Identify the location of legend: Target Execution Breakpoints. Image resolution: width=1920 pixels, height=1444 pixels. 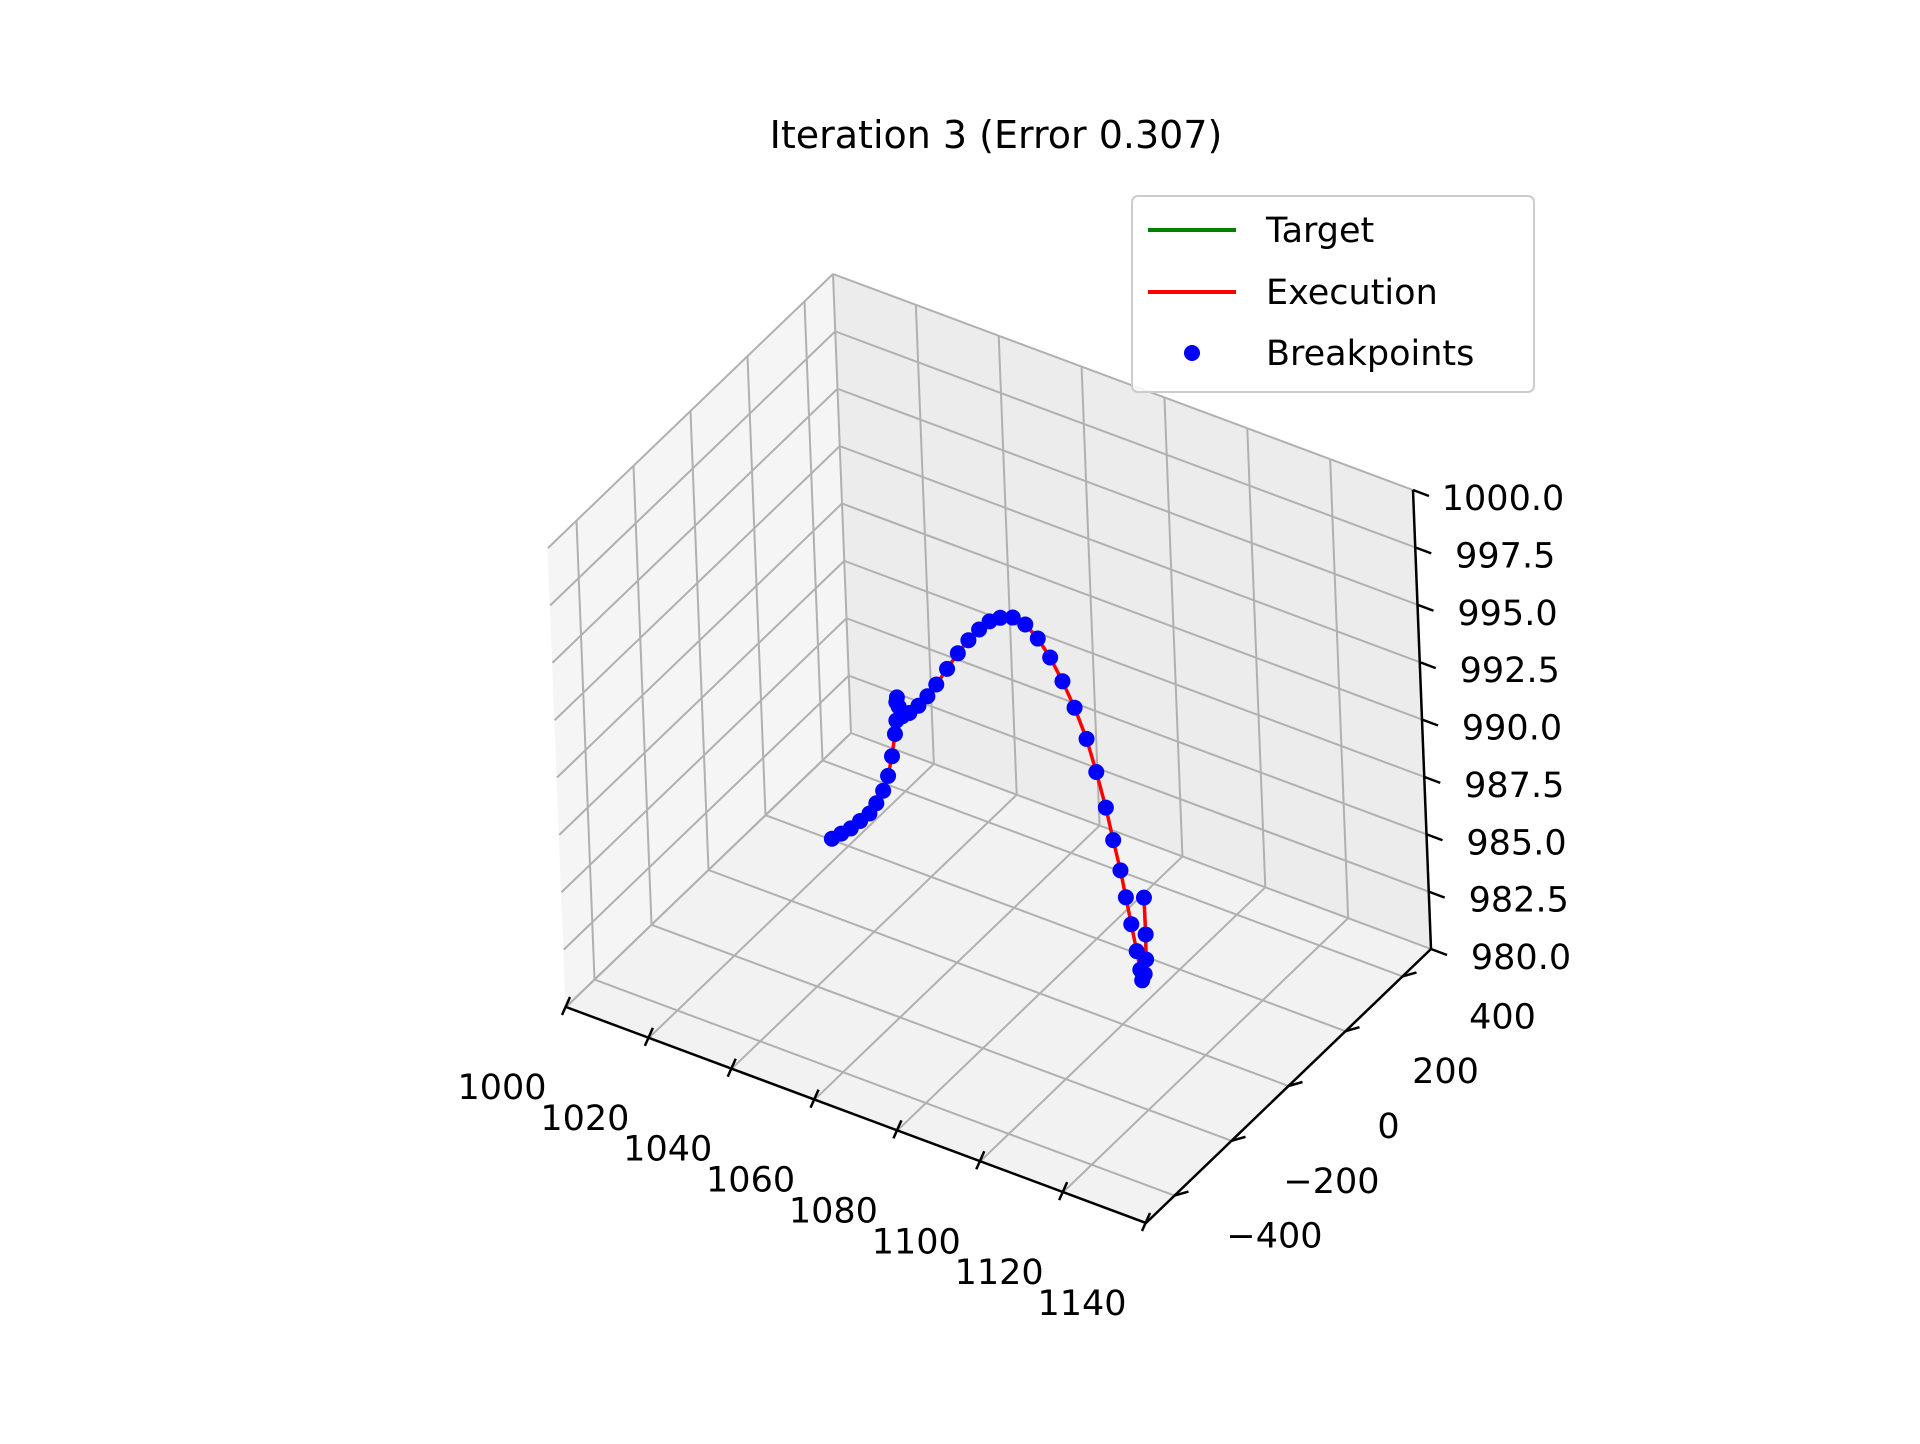
(1333, 294).